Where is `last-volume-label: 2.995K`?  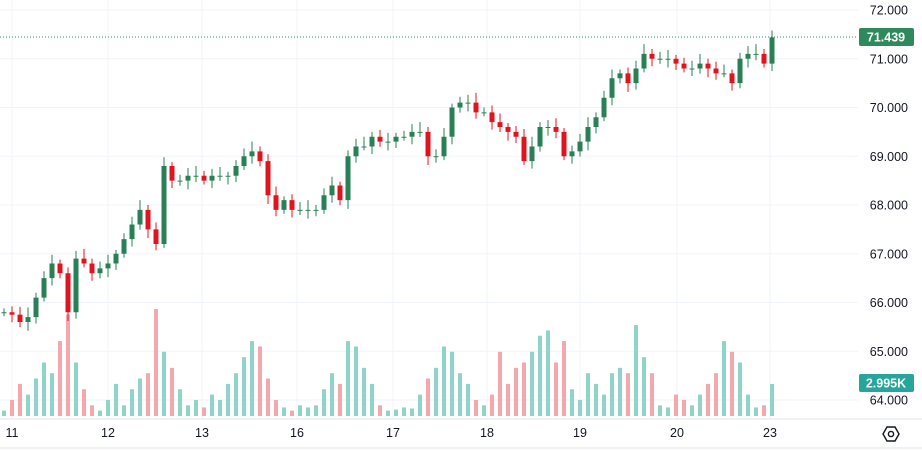 last-volume-label: 2.995K is located at coordinates (886, 384).